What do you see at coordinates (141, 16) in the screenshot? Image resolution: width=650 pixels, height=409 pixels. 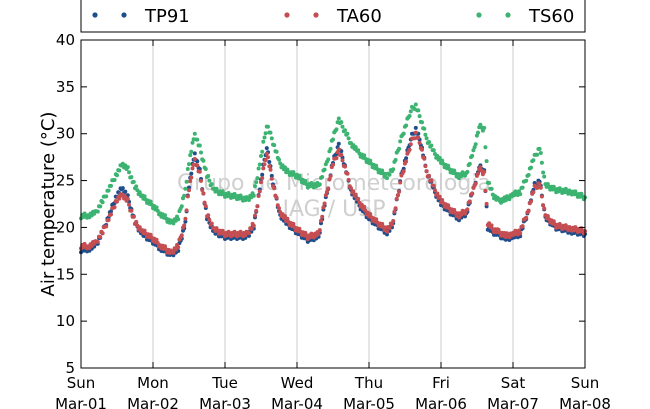 I see `legend-entry-TP91: TP91` at bounding box center [141, 16].